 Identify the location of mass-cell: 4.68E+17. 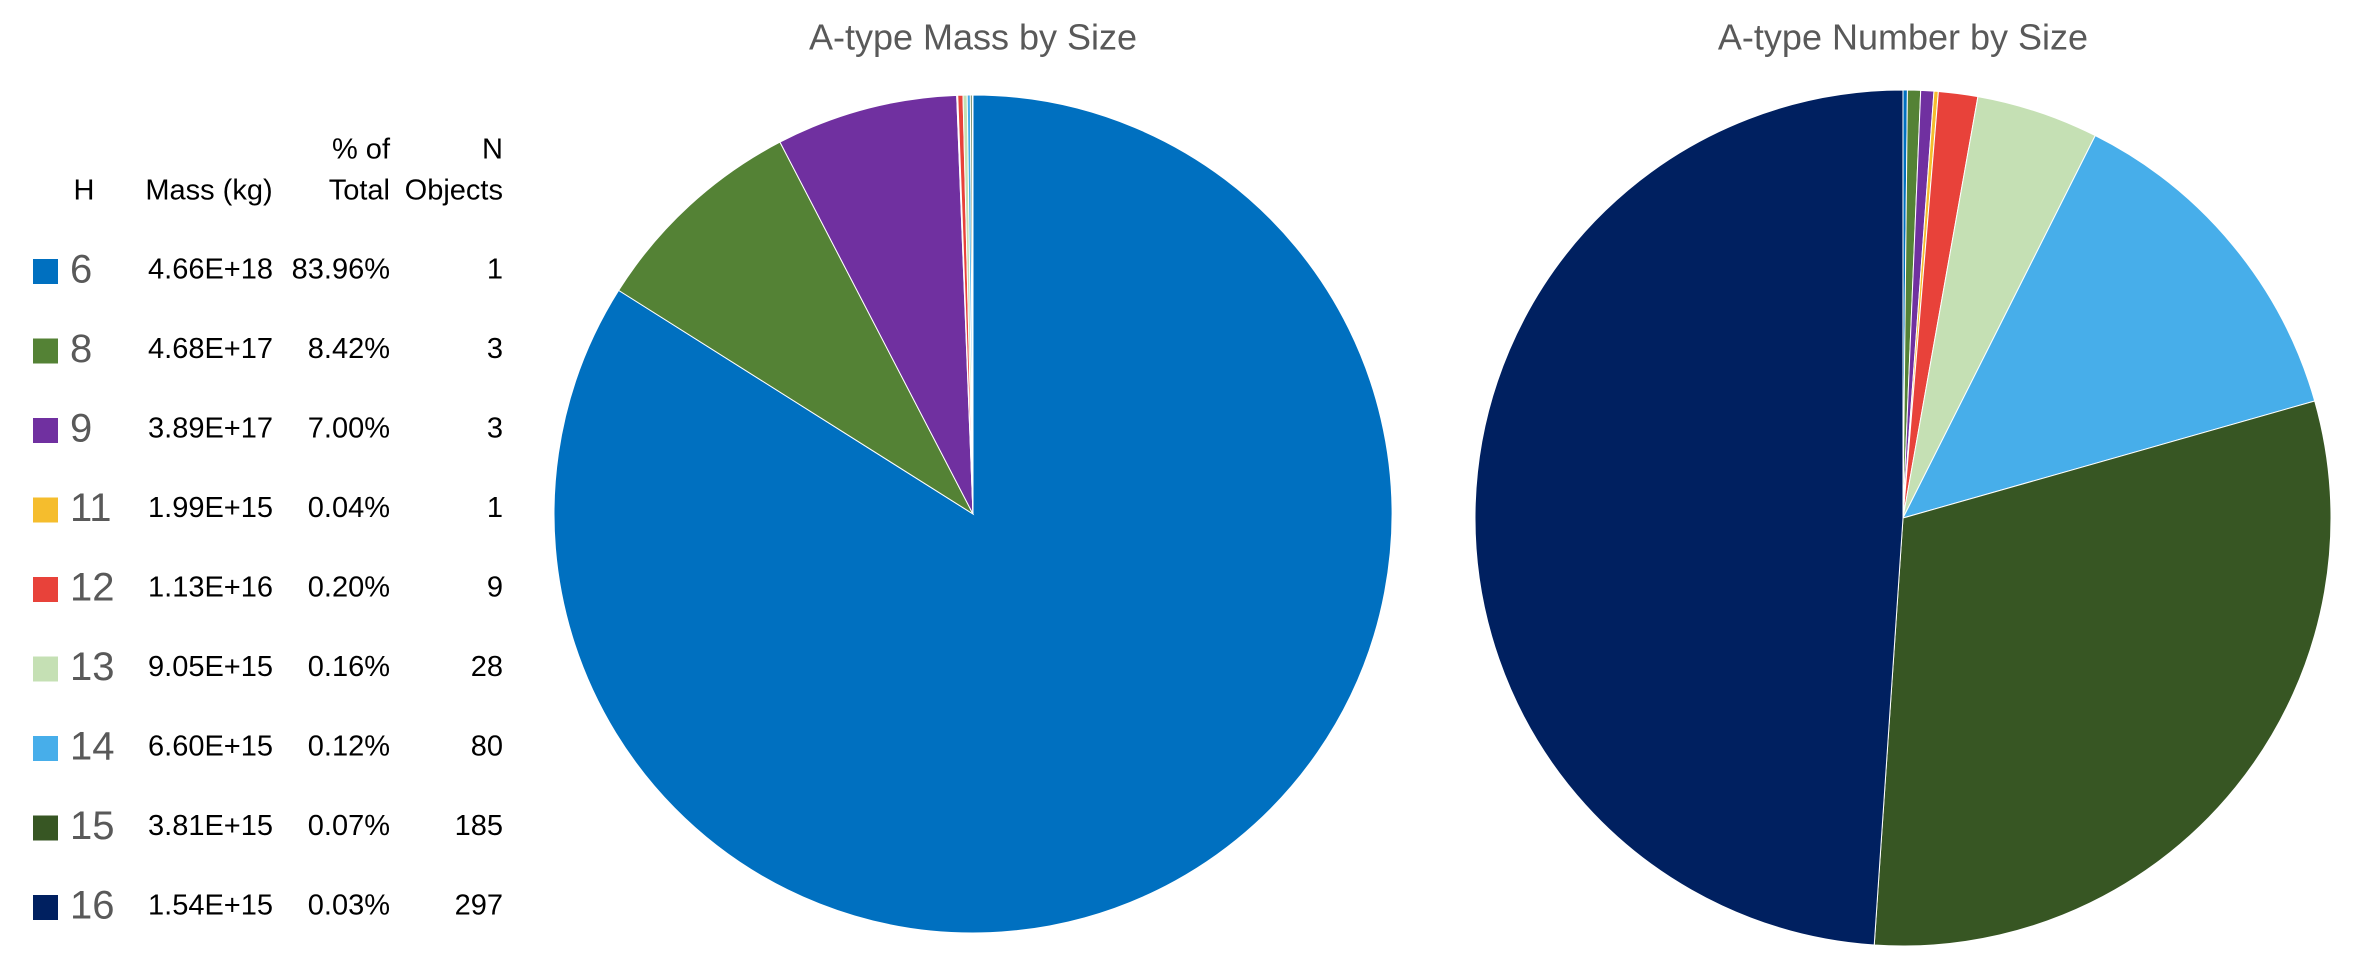
(210, 349).